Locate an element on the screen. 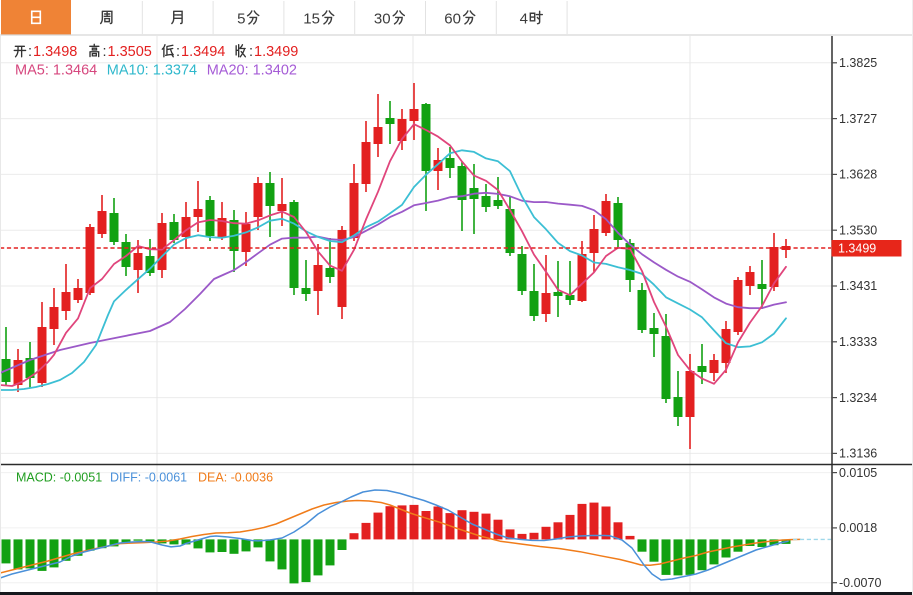 Image resolution: width=913 pixels, height=595 pixels. svg-text: MA5: 1.3464 is located at coordinates (56, 71).